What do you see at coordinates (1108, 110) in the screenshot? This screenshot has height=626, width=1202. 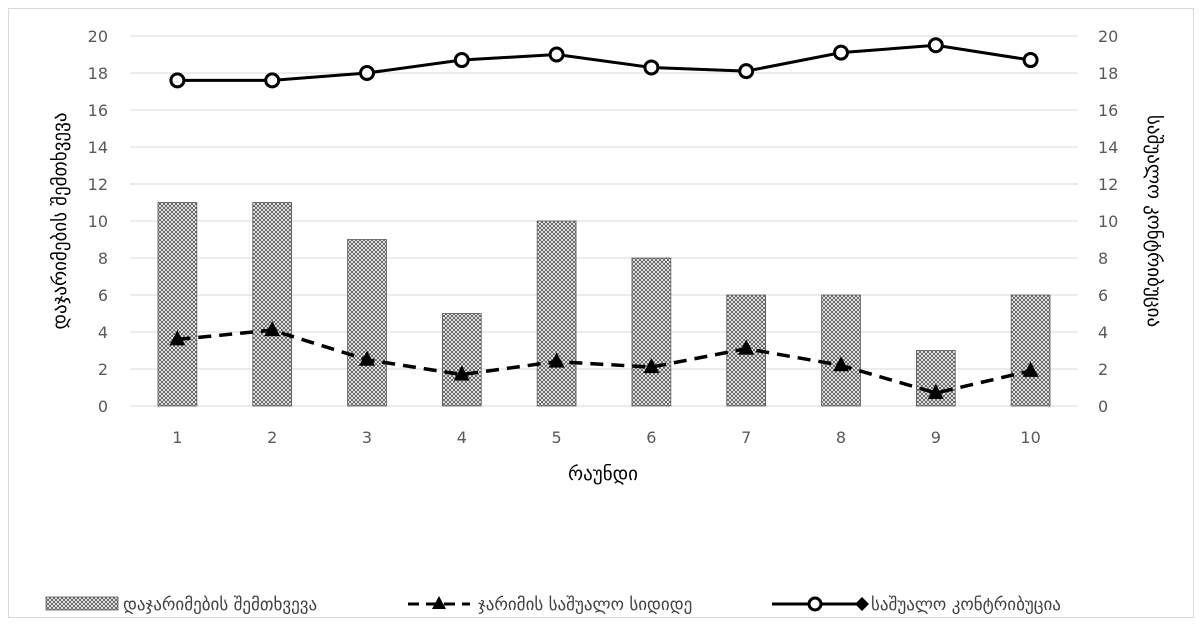 I see `right-tick-label: 16` at bounding box center [1108, 110].